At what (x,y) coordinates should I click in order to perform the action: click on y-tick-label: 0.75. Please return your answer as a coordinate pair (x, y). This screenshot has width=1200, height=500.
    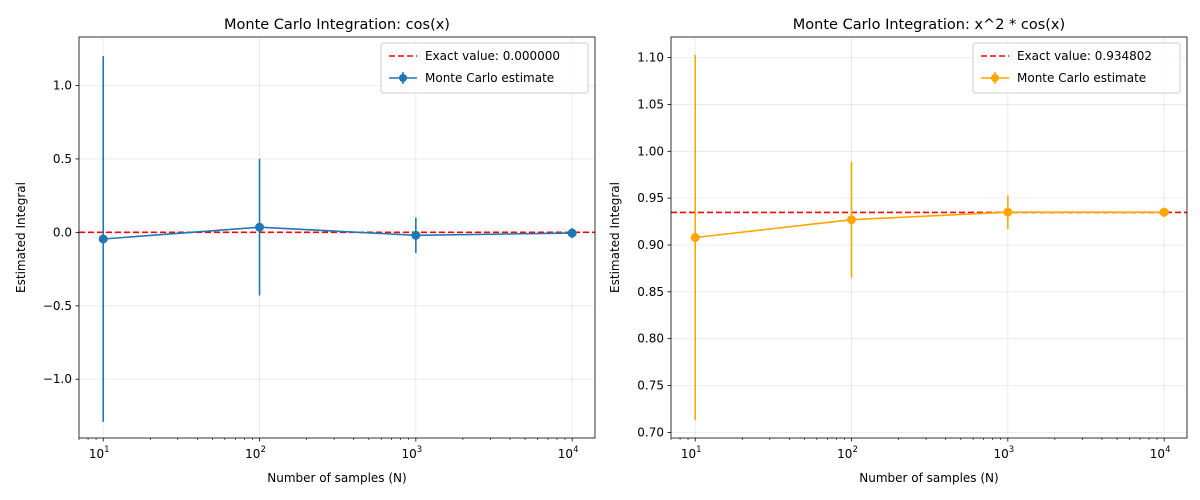
    Looking at the image, I should click on (650, 386).